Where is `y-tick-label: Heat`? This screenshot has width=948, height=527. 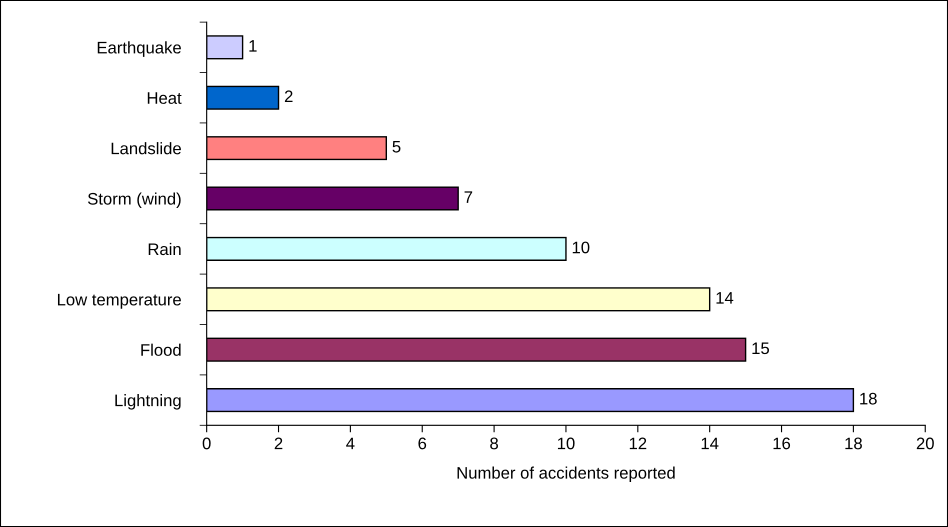 y-tick-label: Heat is located at coordinates (165, 98).